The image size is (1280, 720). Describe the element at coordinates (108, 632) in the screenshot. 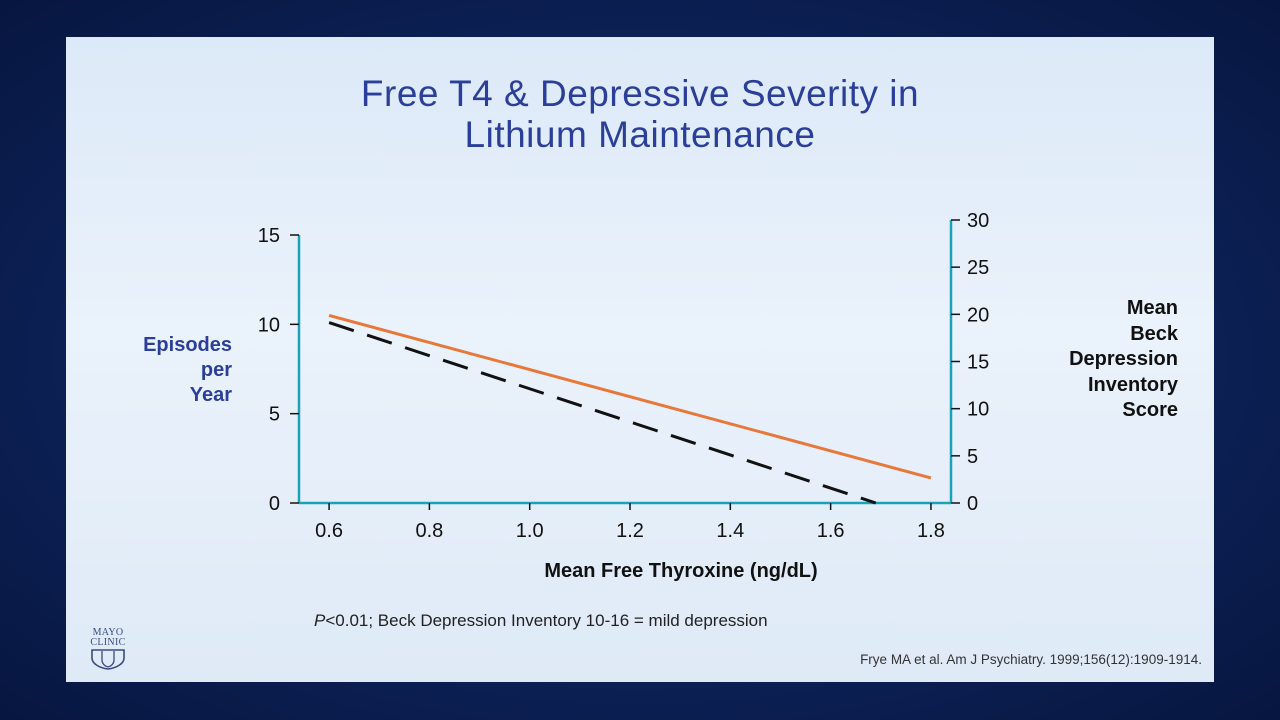

I see `logo-text-1: MAYO` at that location.